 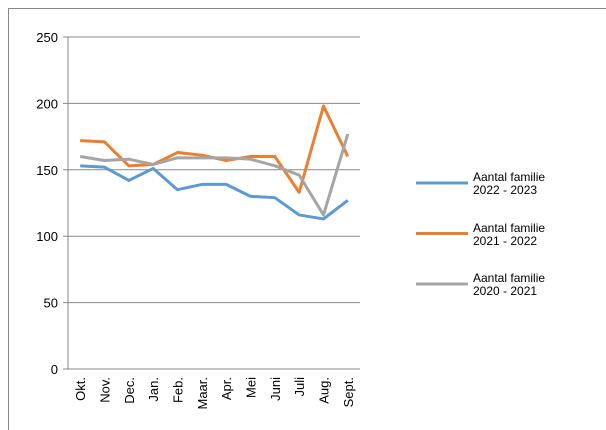 I want to click on x-tick-label: Maar., so click(x=202, y=393).